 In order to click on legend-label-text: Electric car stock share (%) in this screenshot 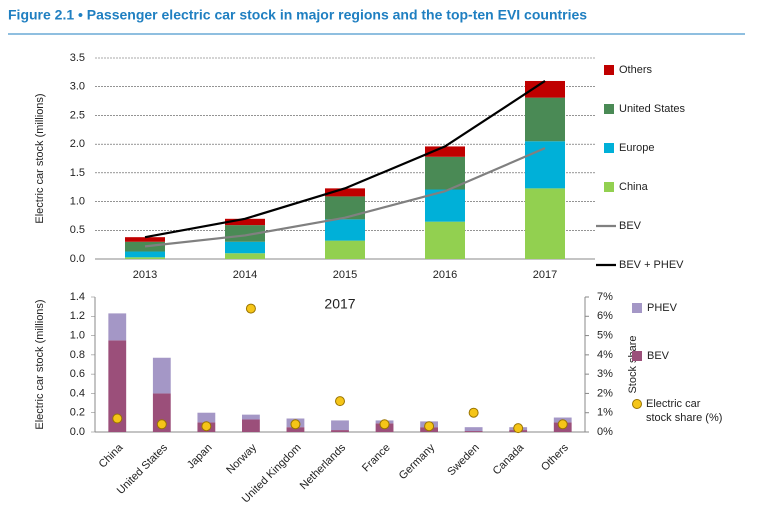, I will do `click(684, 411)`.